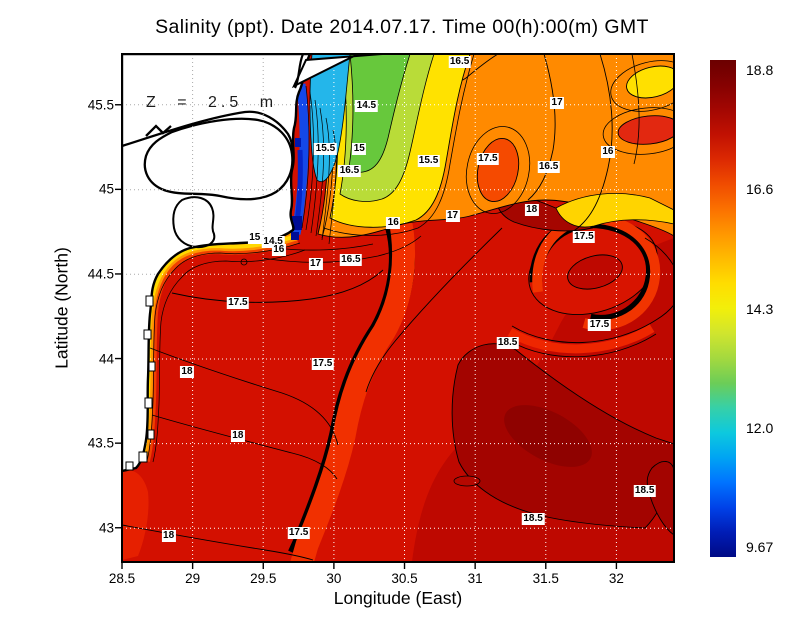  Describe the element at coordinates (61, 308) in the screenshot. I see `y-axis-label: Latitude (North)` at that location.